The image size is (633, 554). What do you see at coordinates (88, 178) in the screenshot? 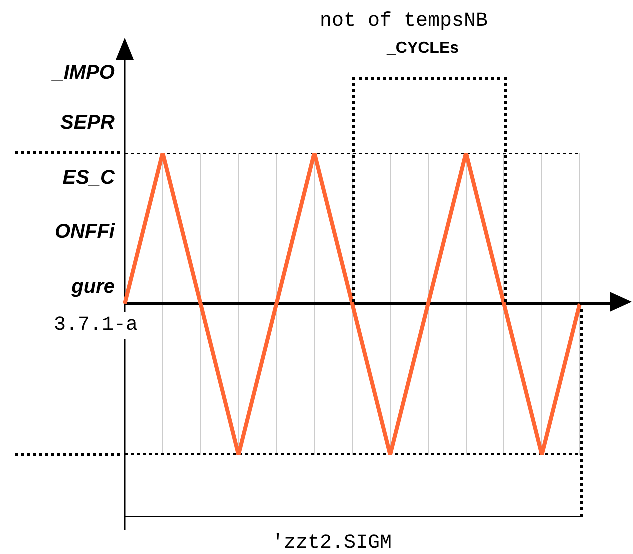
I see `text: ES_C` at bounding box center [88, 178].